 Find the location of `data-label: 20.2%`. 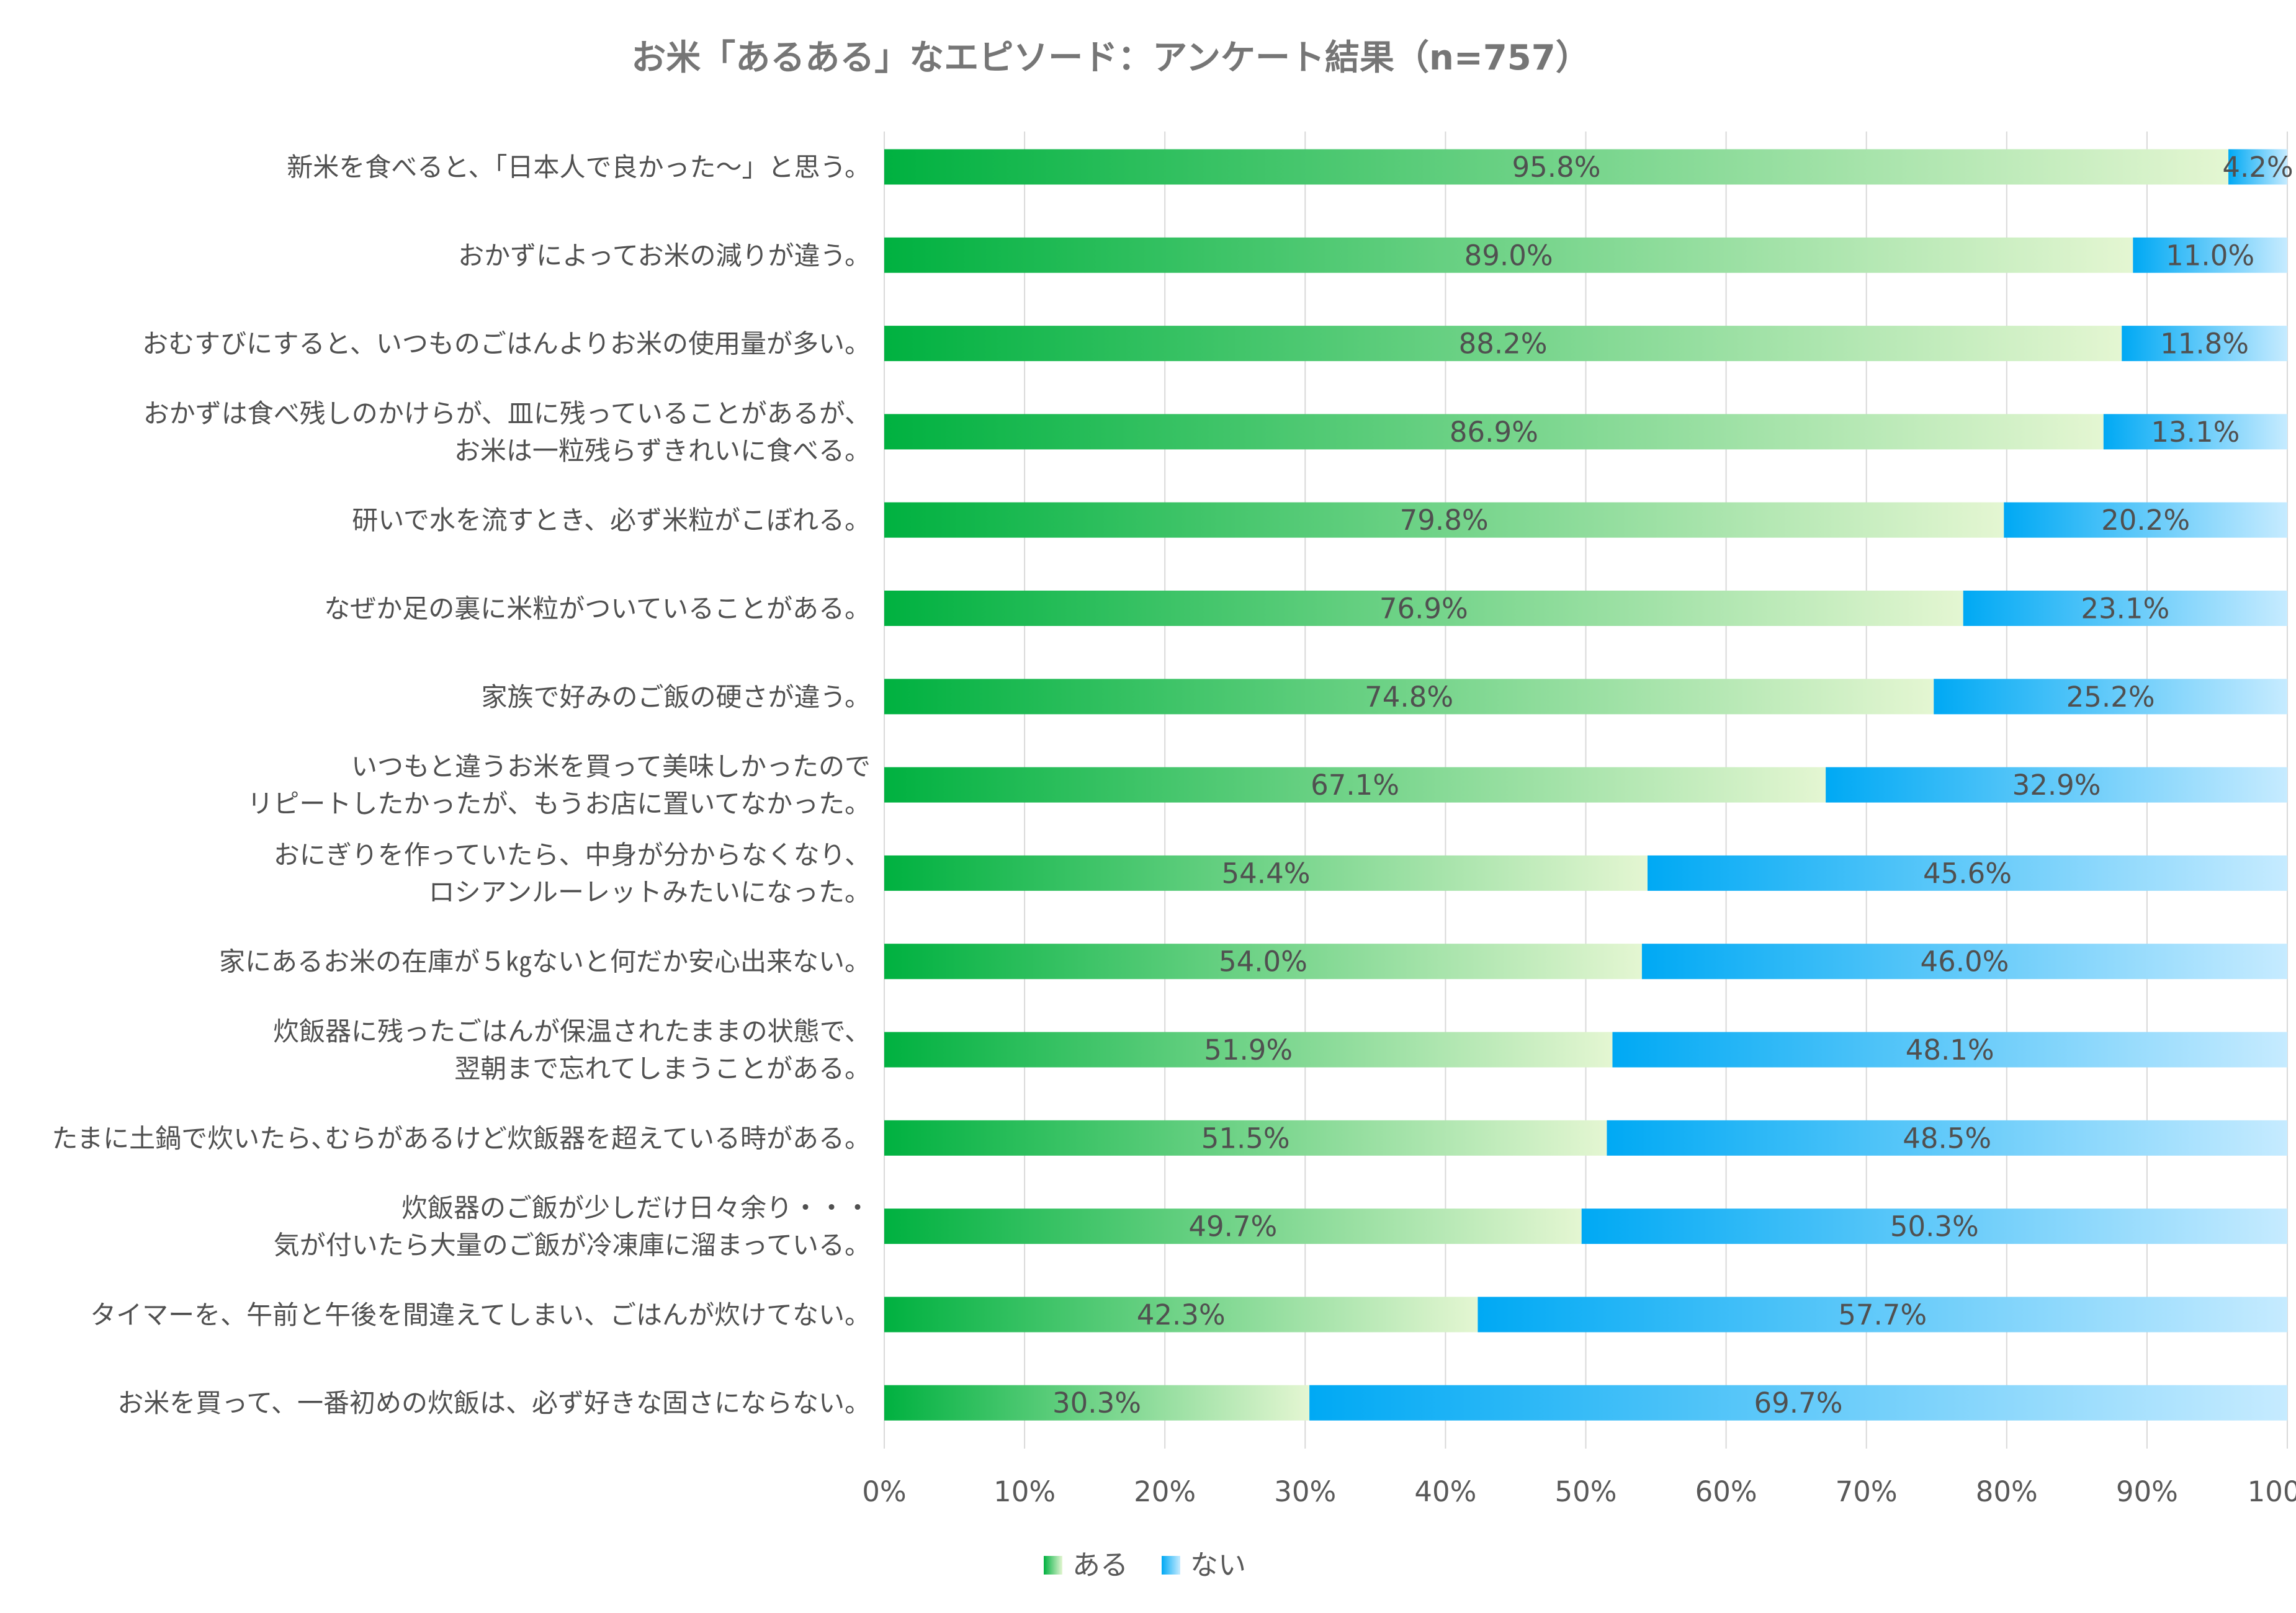

data-label: 20.2% is located at coordinates (2145, 520).